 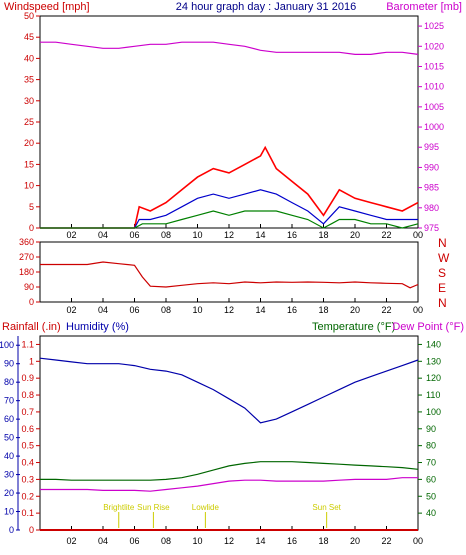 What do you see at coordinates (434, 46) in the screenshot?
I see `y-tick-label-baro-9: 1020` at bounding box center [434, 46].